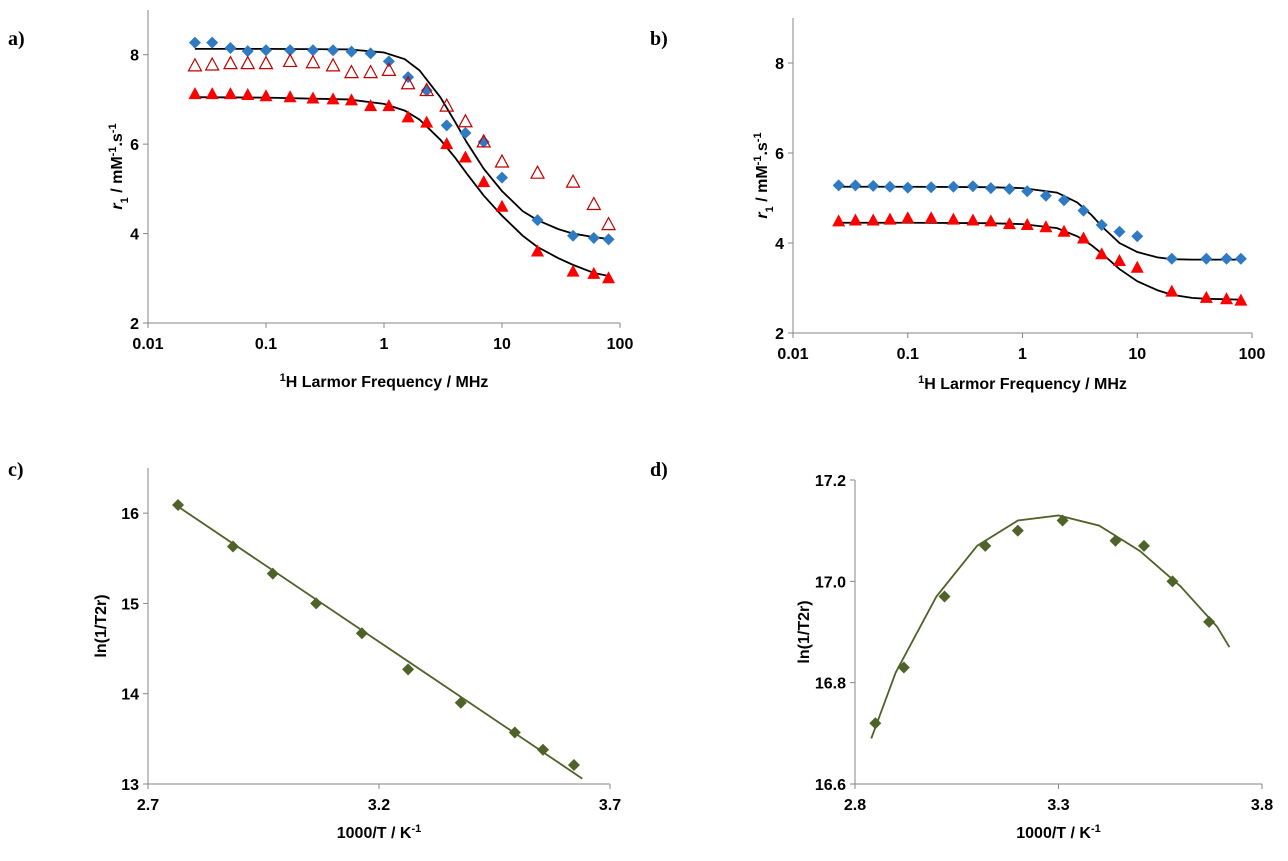 This screenshot has width=1288, height=861. Describe the element at coordinates (387, 382) in the screenshot. I see `x-axis-title-part: H Larmor Frequency / MHz` at that location.